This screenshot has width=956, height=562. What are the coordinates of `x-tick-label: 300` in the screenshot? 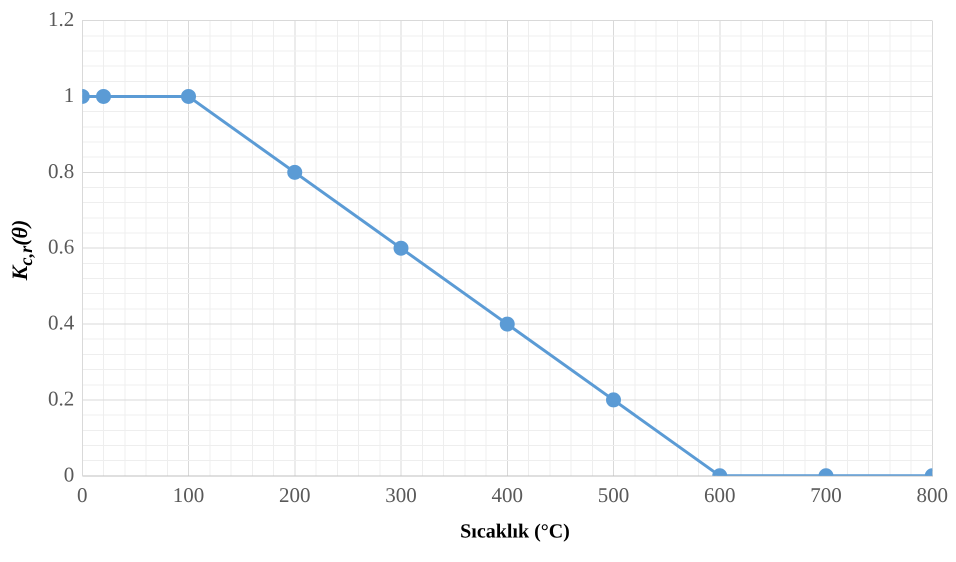 It's located at (401, 494).